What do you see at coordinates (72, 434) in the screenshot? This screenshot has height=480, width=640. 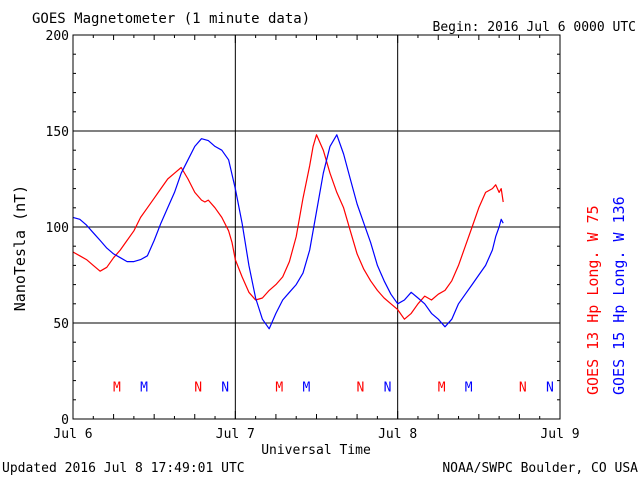 I see `x-tick-label: Jul 6` at bounding box center [72, 434].